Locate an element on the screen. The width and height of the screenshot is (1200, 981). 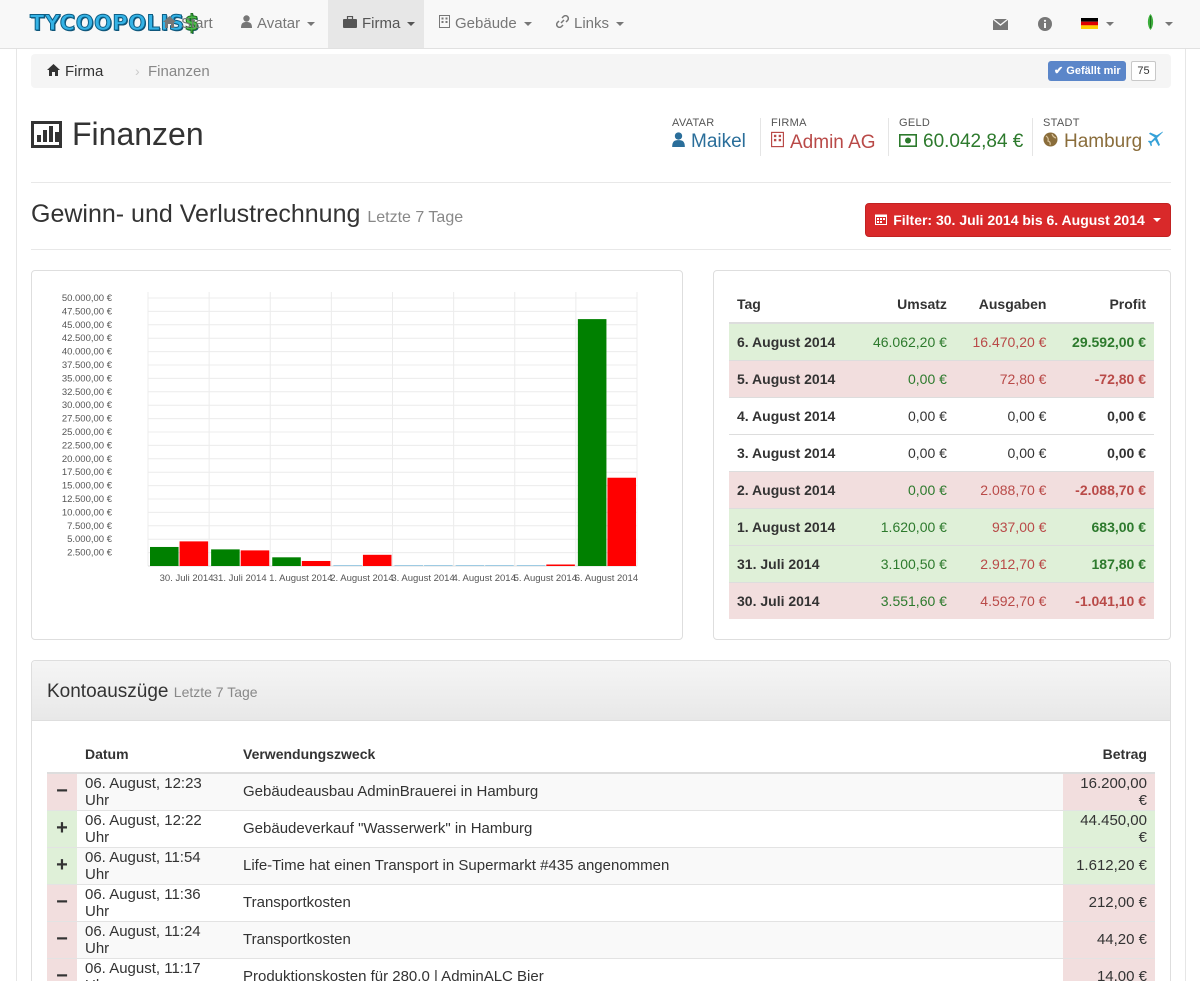
stat-firma: Firma Admin AG is located at coordinates (823, 135).